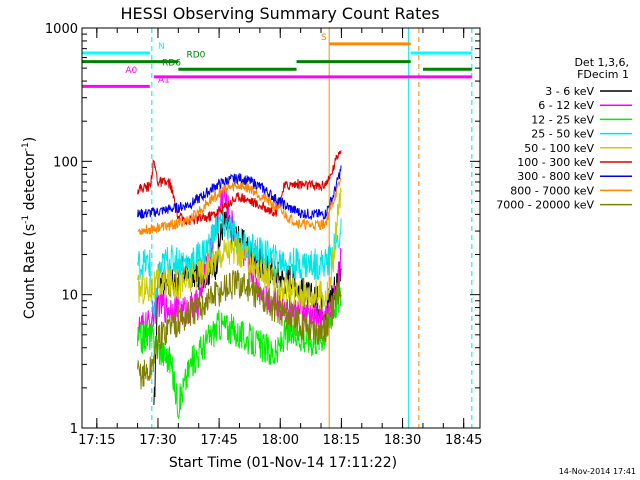 This screenshot has height=480, width=640. I want to click on x-tick-label-6: 18:45, so click(463, 440).